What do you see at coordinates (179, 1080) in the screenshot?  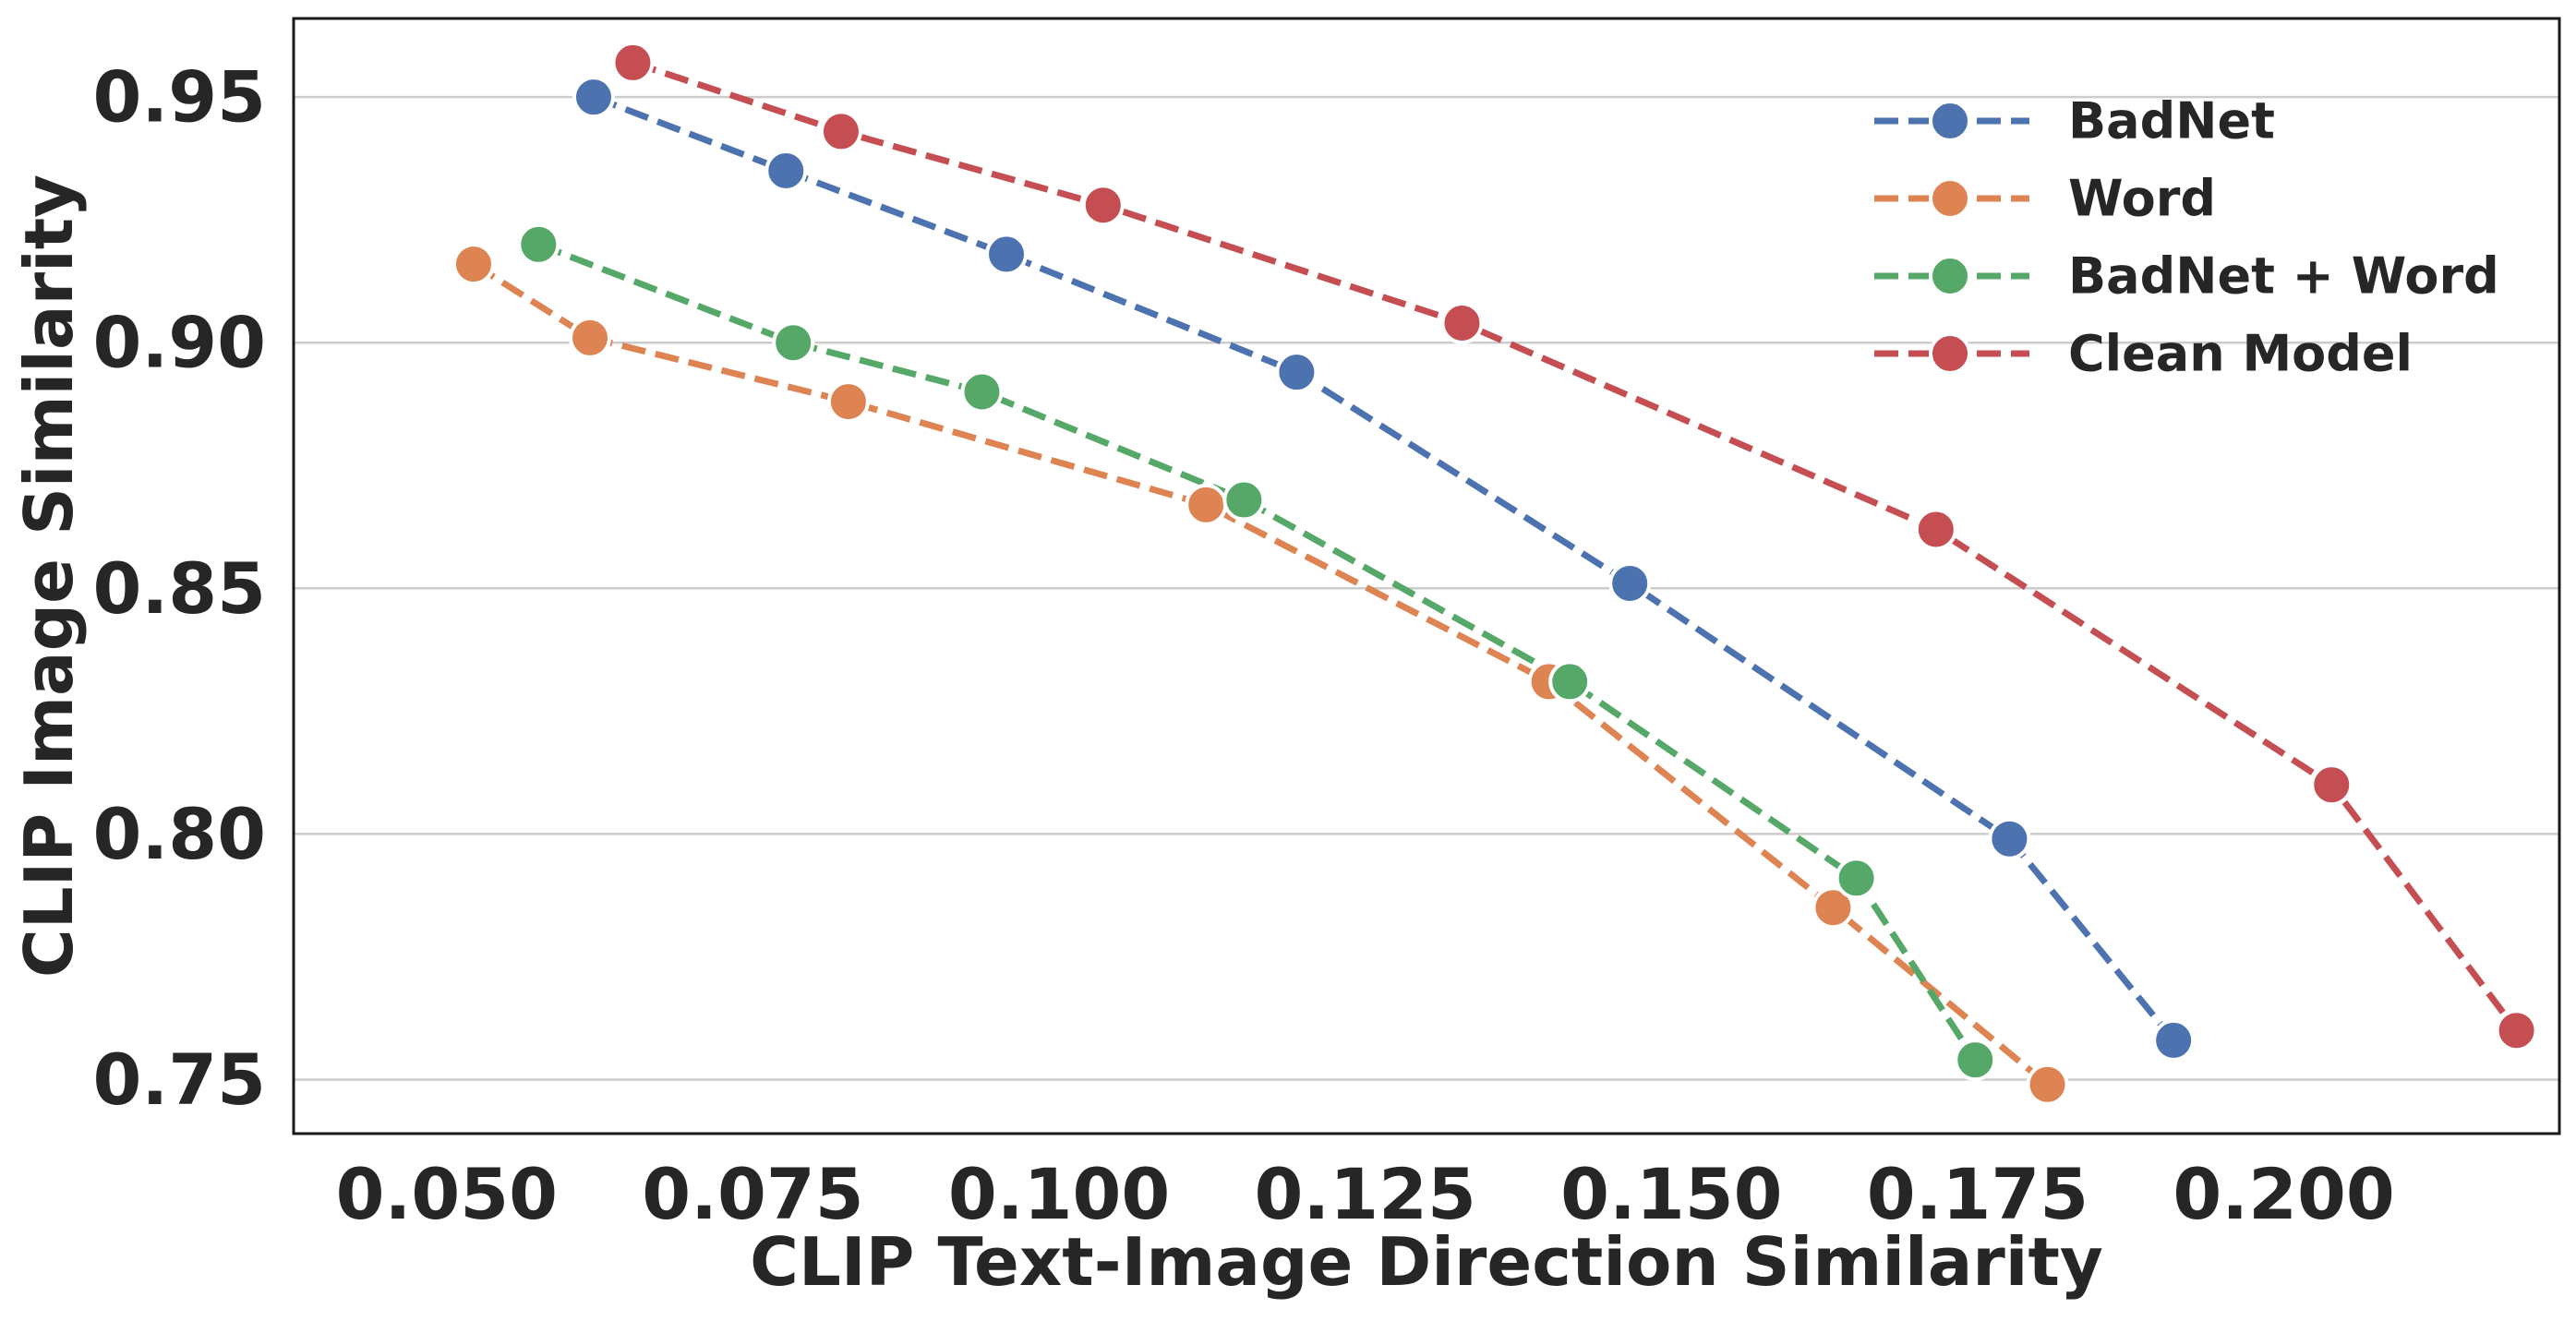 I see `y-tick-label: 0.75` at bounding box center [179, 1080].